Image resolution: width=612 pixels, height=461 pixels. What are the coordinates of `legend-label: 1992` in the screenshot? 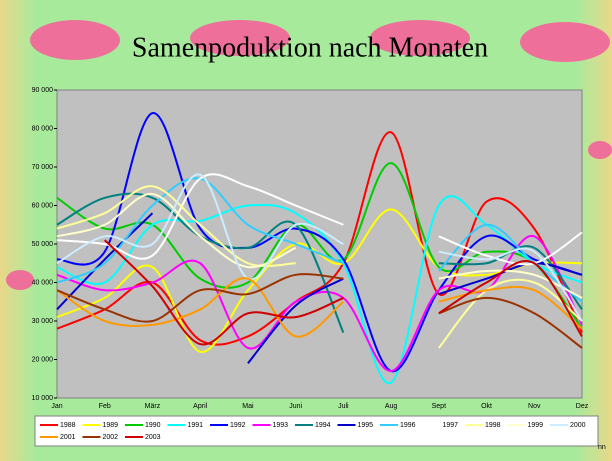 It's located at (238, 425).